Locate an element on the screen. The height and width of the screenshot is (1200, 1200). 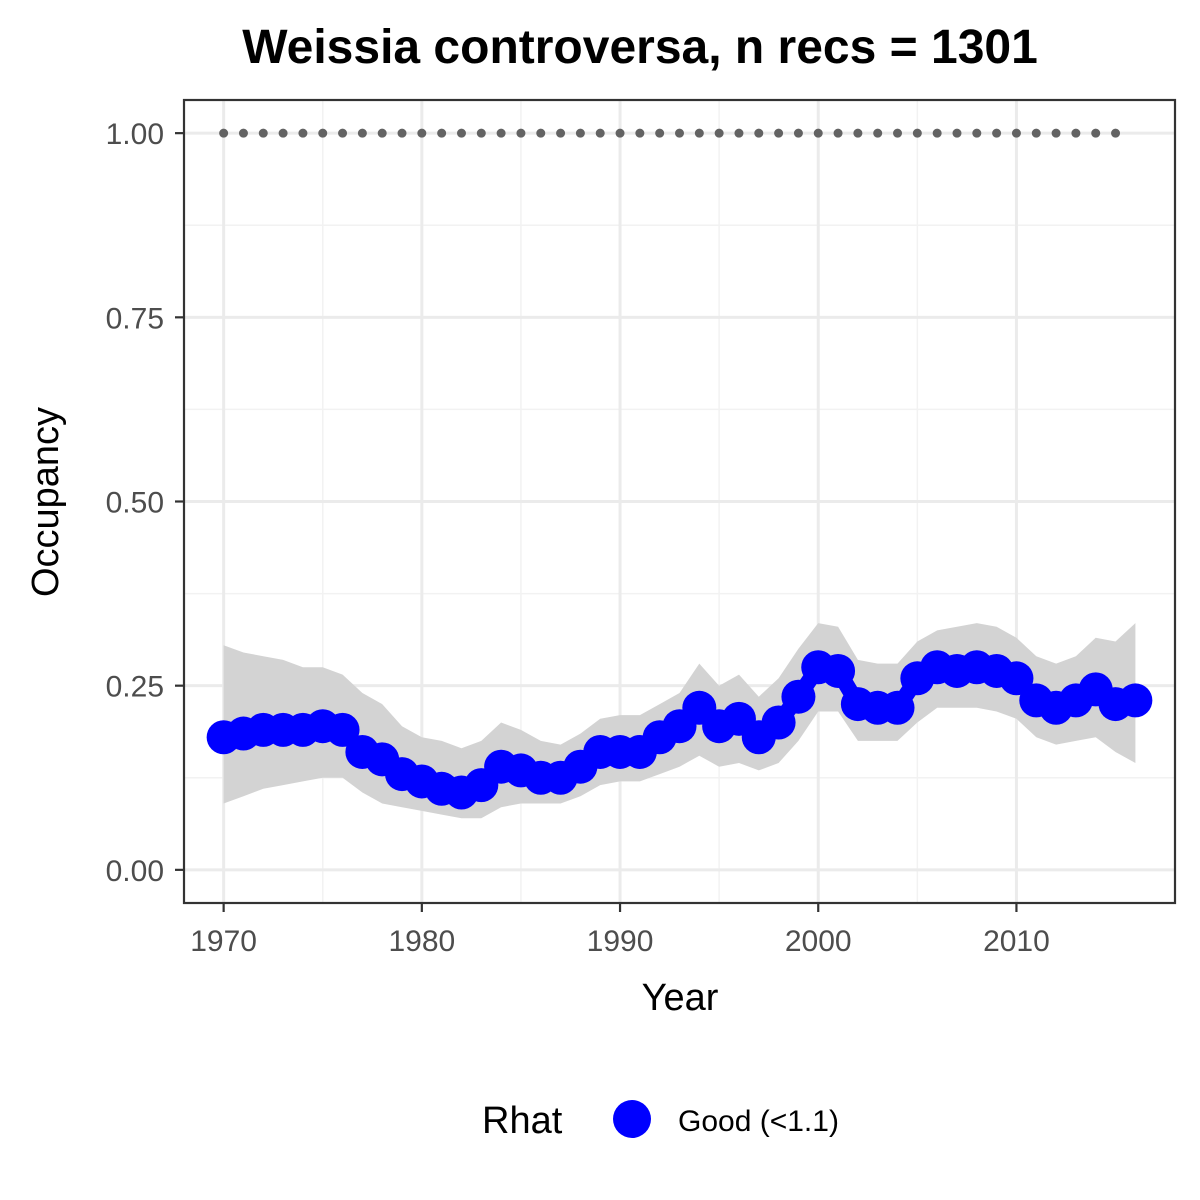
x-tick-label: 1980 is located at coordinates (421, 941).